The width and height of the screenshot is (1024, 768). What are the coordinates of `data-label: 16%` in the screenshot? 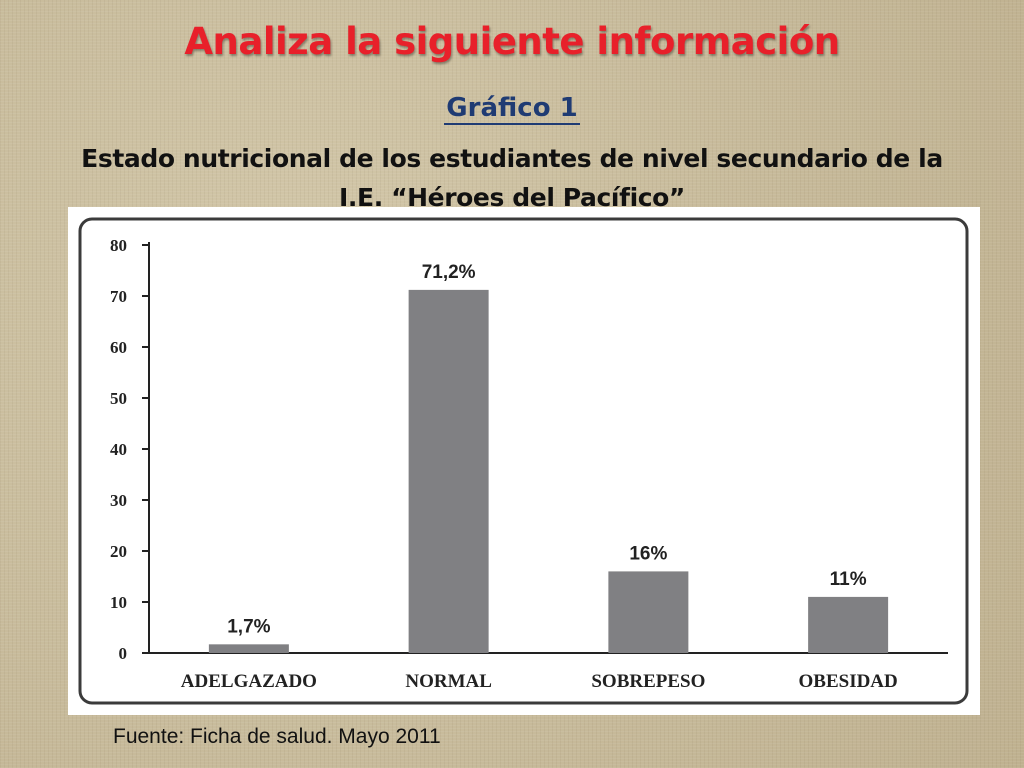 It's located at (648, 553).